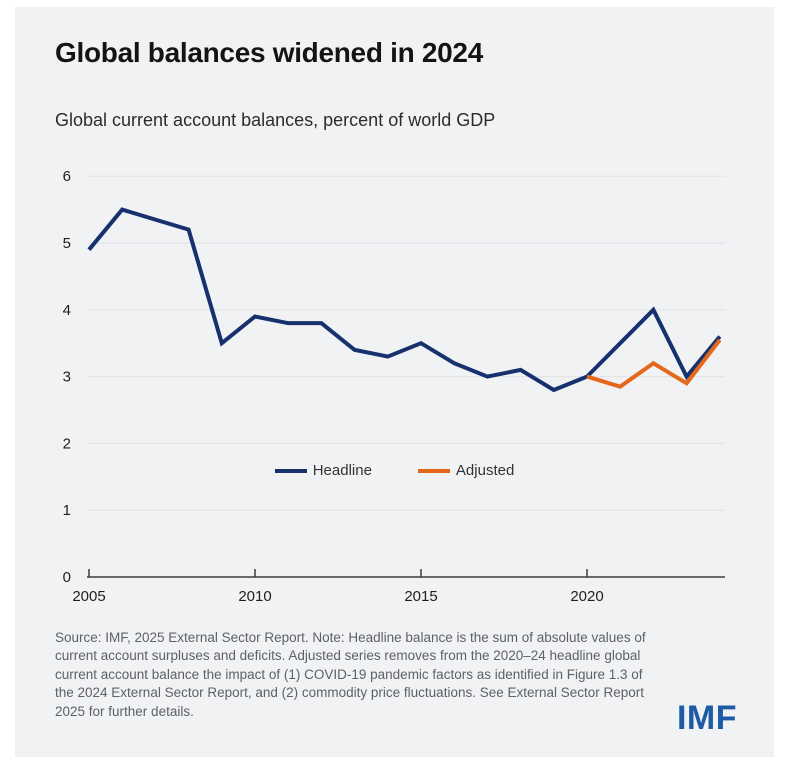 This screenshot has height=774, width=789. I want to click on y-tick-label: 1, so click(67, 510).